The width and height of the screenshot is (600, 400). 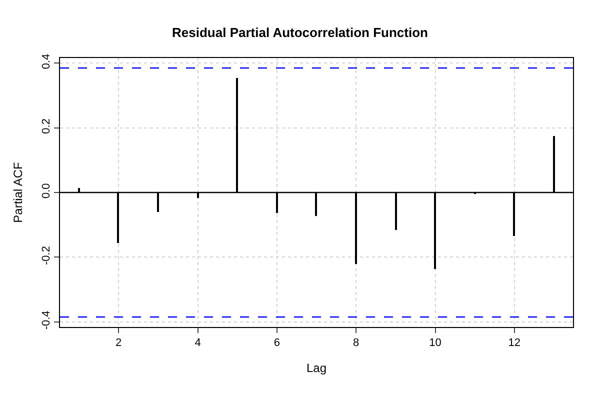 What do you see at coordinates (119, 343) in the screenshot?
I see `x-tick-label: 2` at bounding box center [119, 343].